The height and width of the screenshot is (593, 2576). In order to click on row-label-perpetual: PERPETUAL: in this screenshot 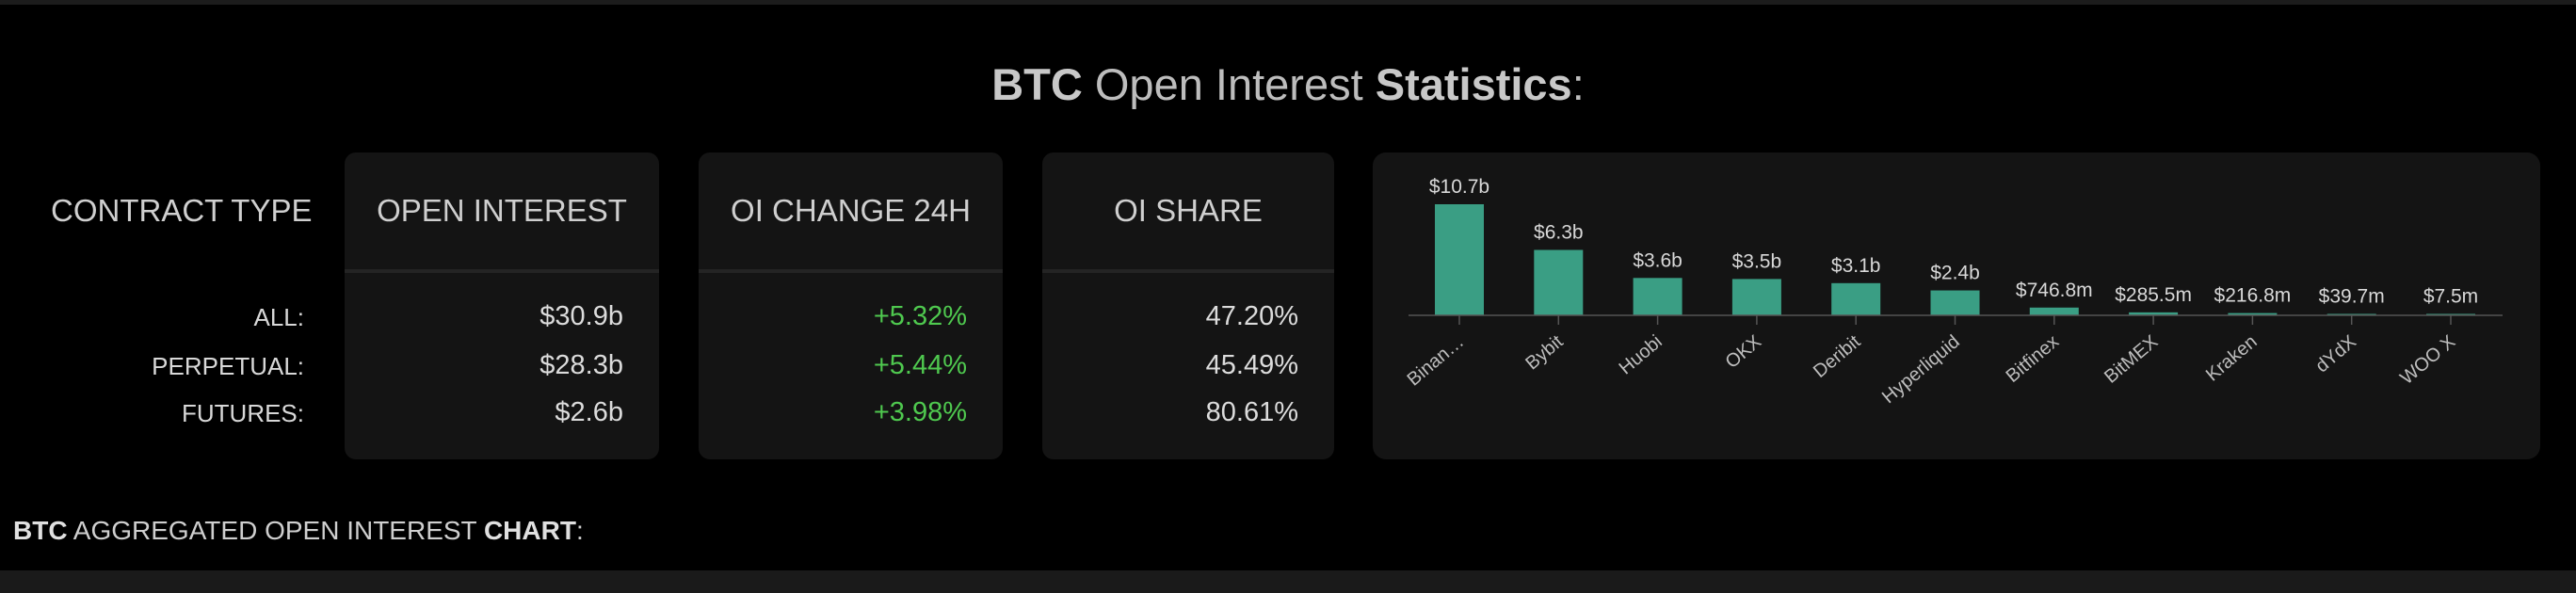, I will do `click(228, 366)`.